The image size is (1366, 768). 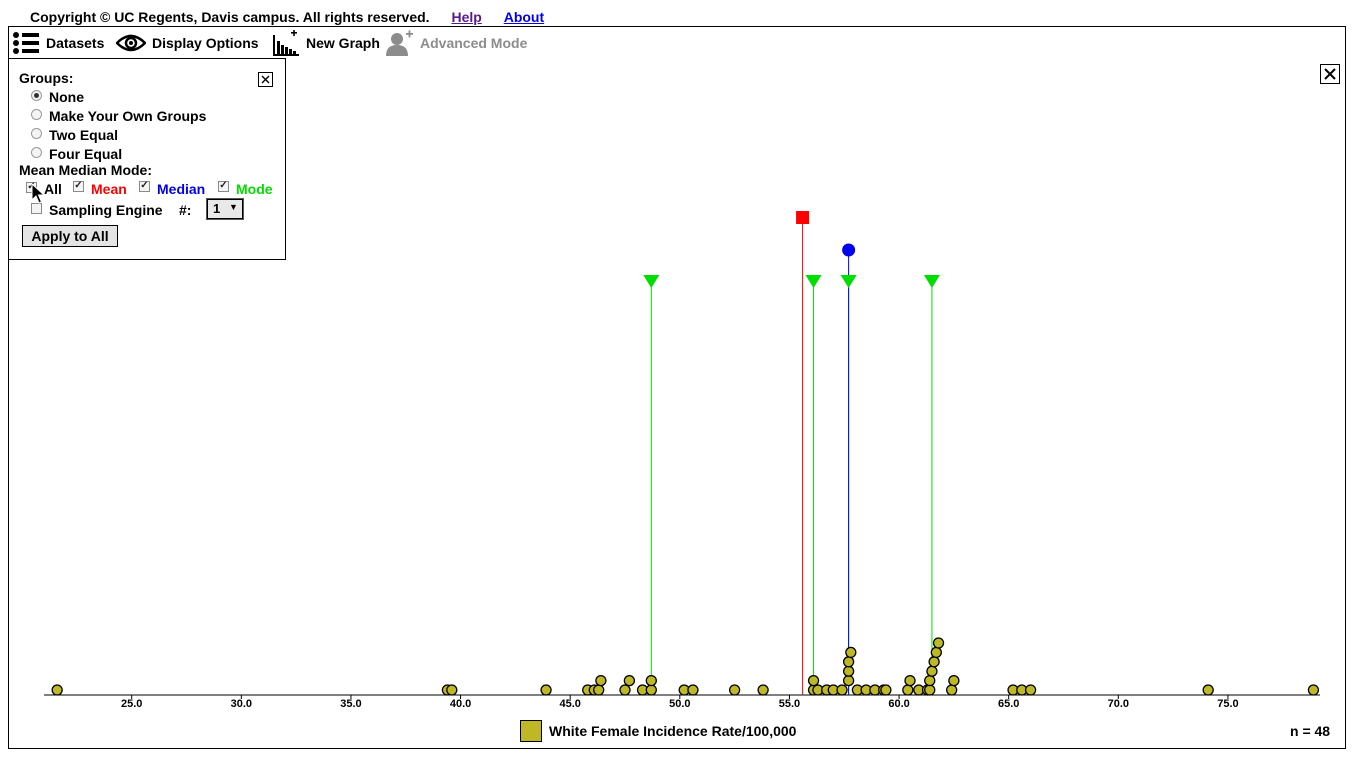 What do you see at coordinates (38, 193) in the screenshot?
I see `mouse-cursor-icon` at bounding box center [38, 193].